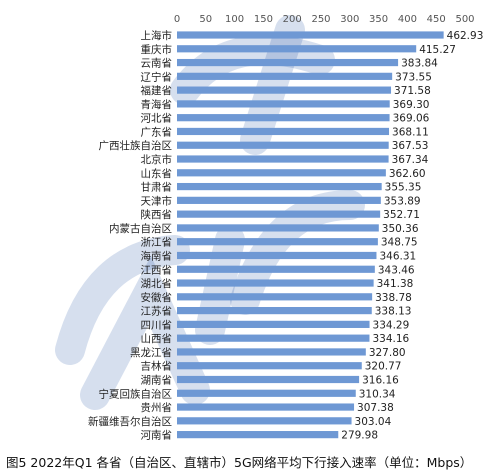 The height and width of the screenshot is (474, 500). Describe the element at coordinates (205, 19) in the screenshot. I see `x-tick-label: 50` at that location.